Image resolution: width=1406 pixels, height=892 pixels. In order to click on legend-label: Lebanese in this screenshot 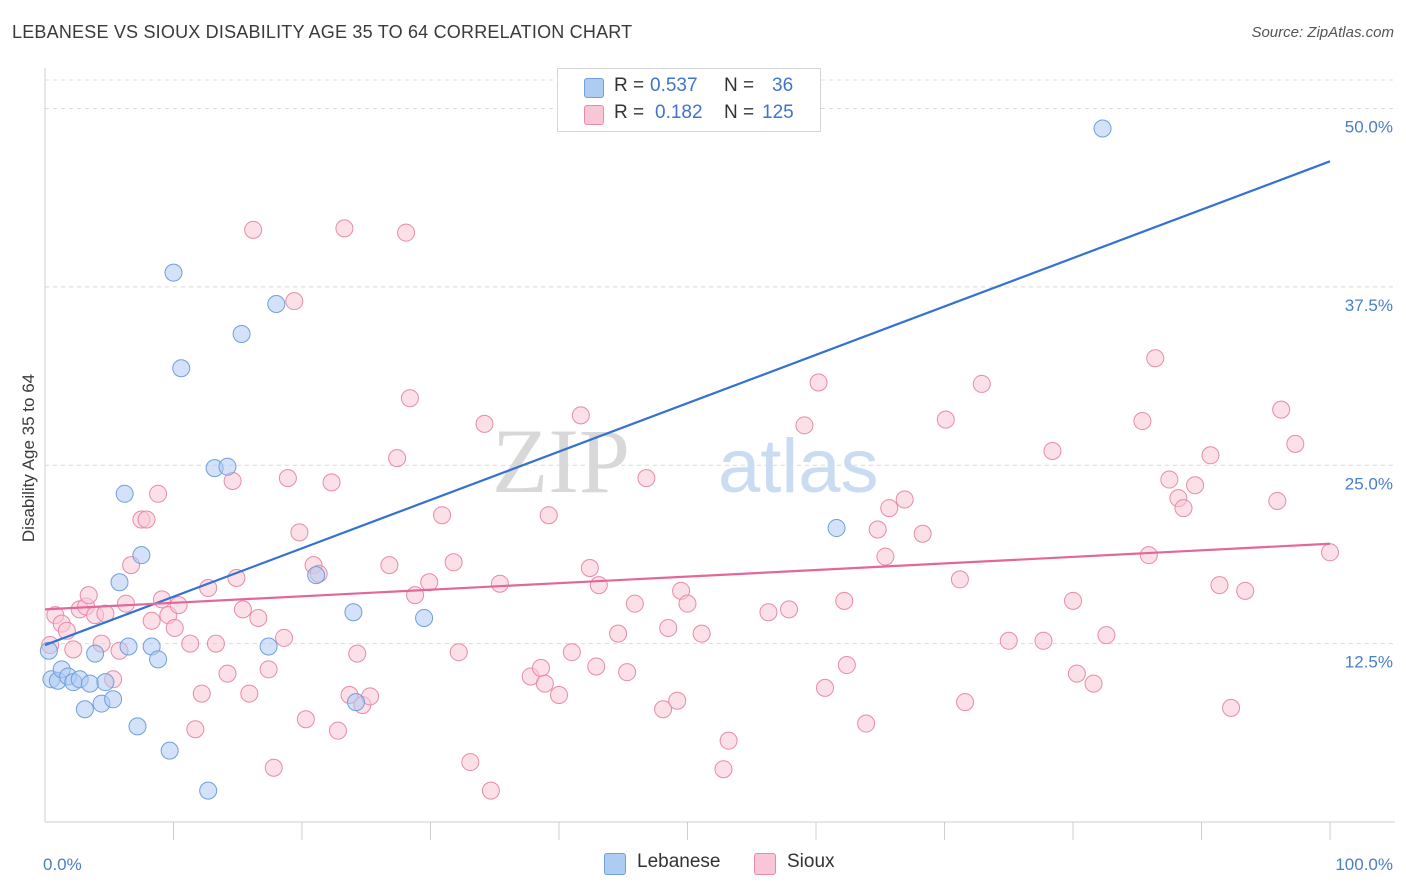, I will do `click(679, 861)`.